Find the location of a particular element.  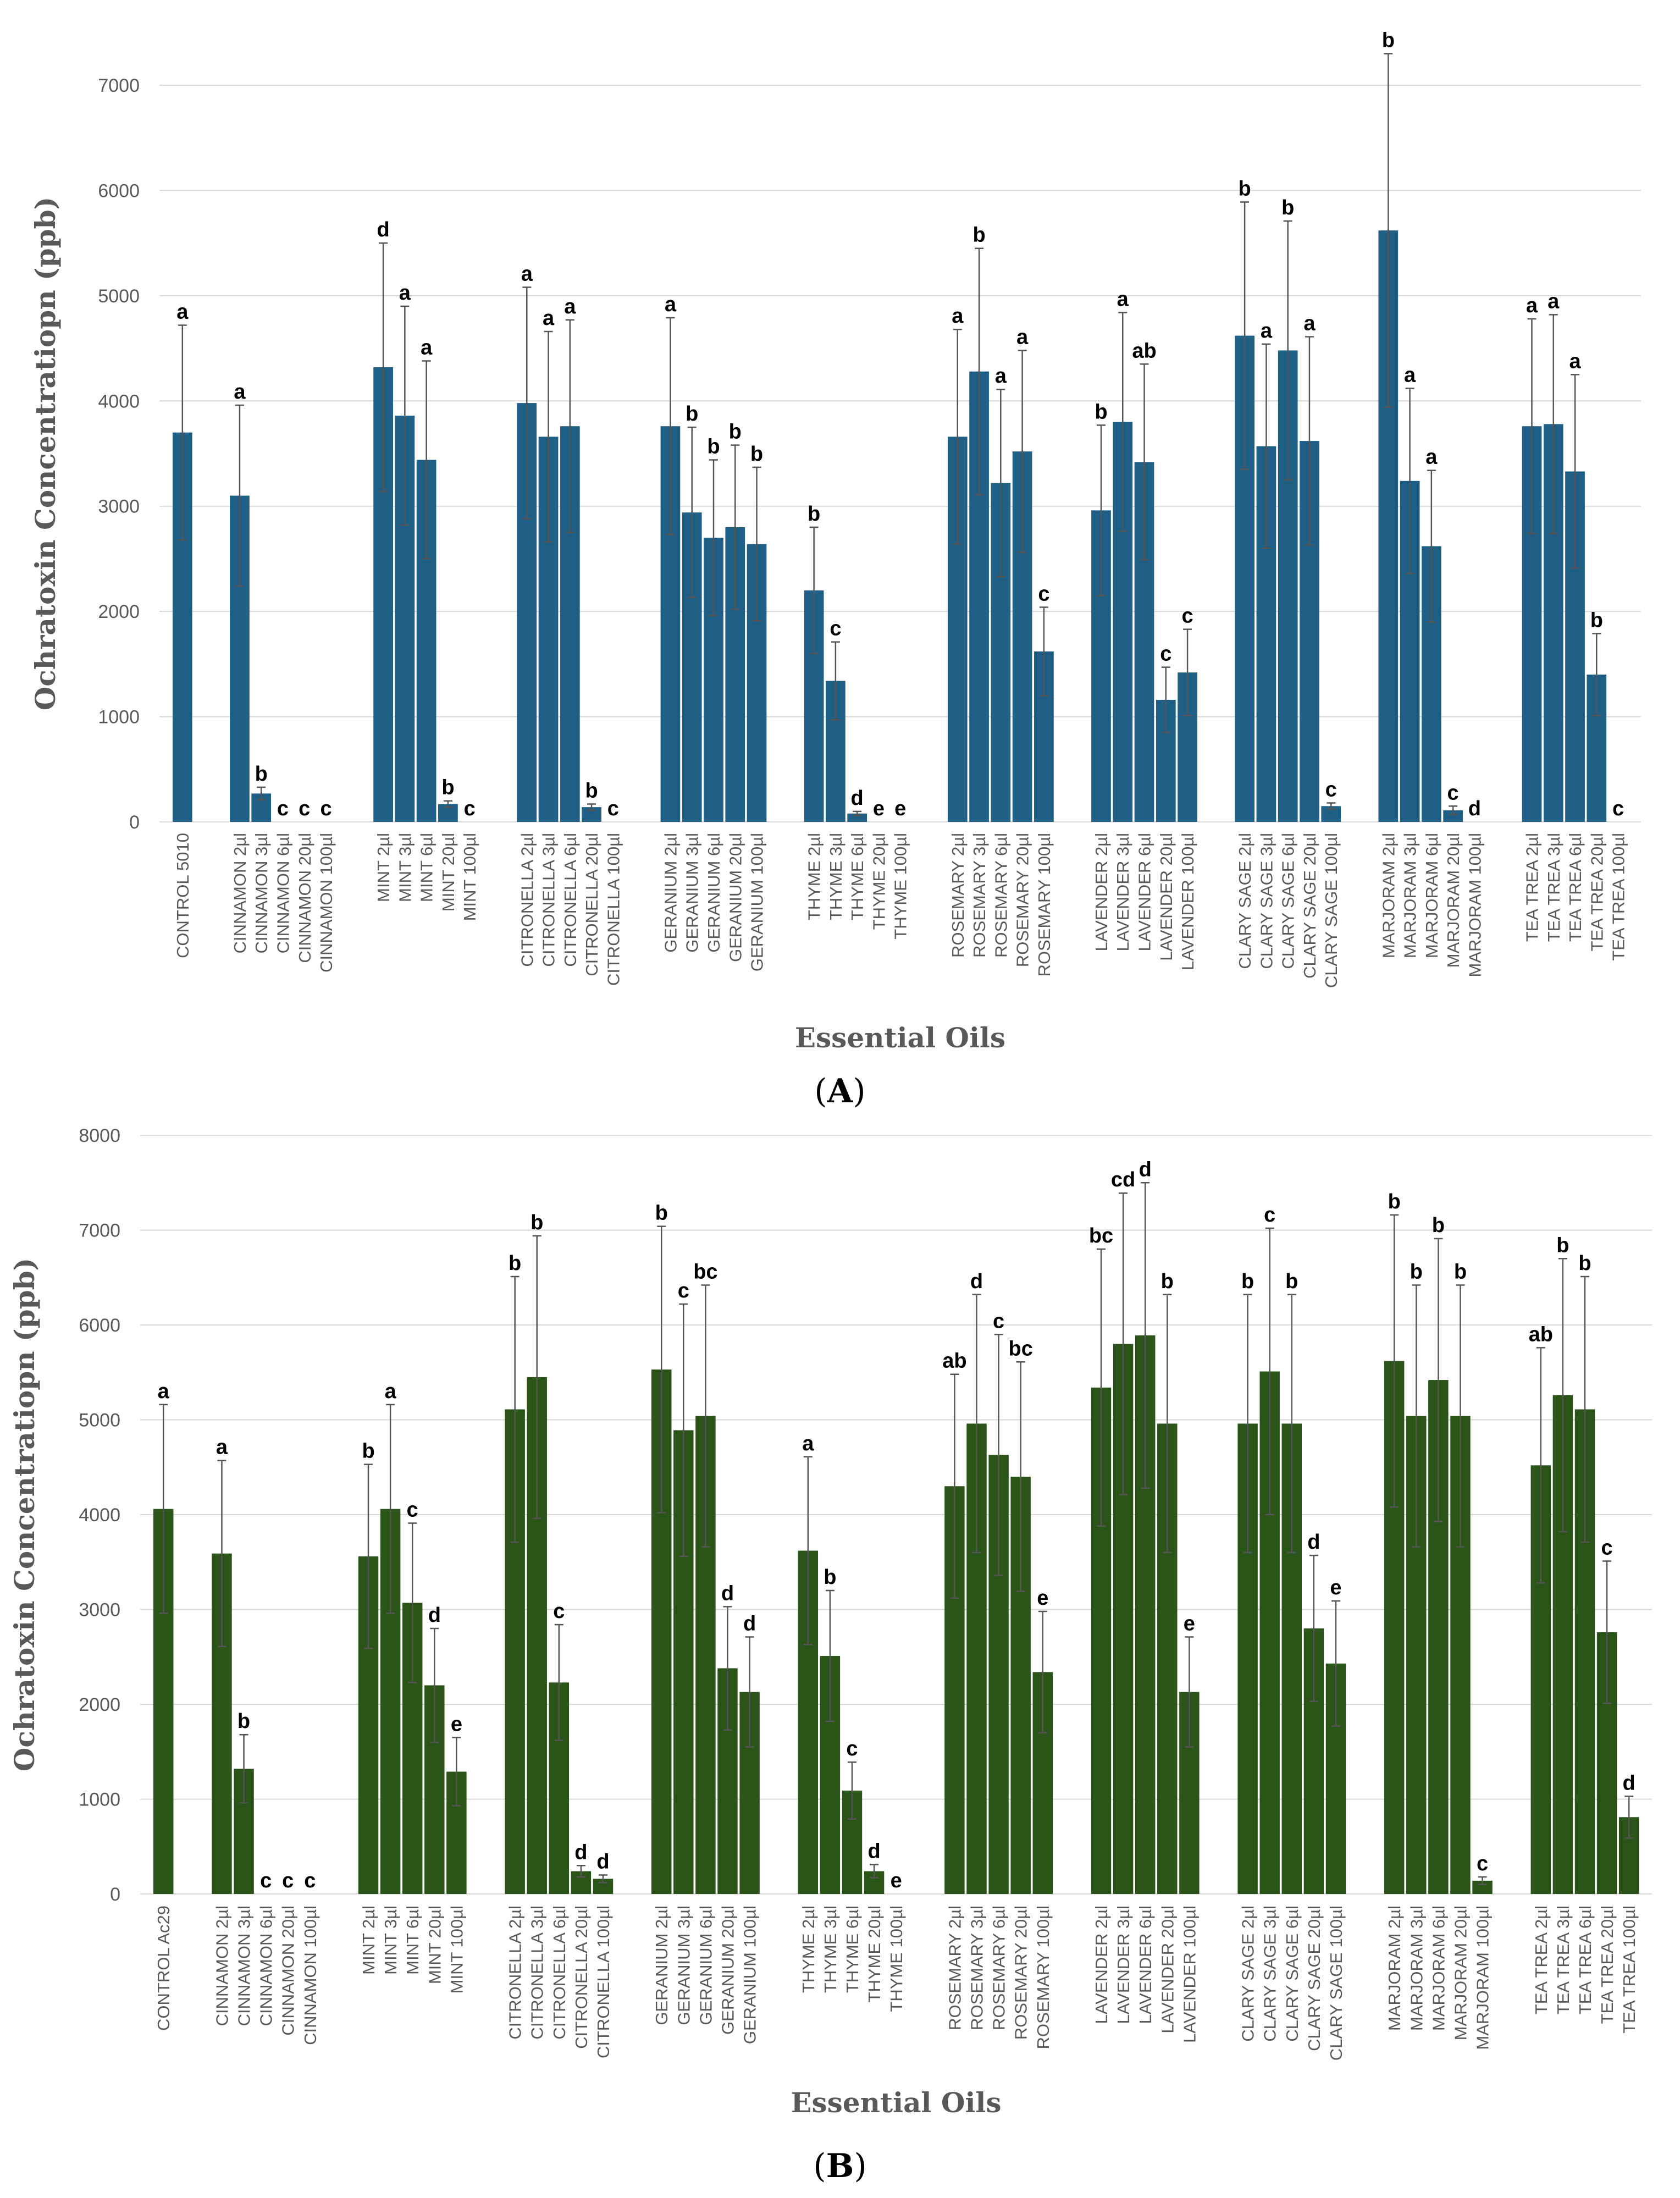

x-tick-label: CLARY SAGE 100µl is located at coordinates (1331, 910).